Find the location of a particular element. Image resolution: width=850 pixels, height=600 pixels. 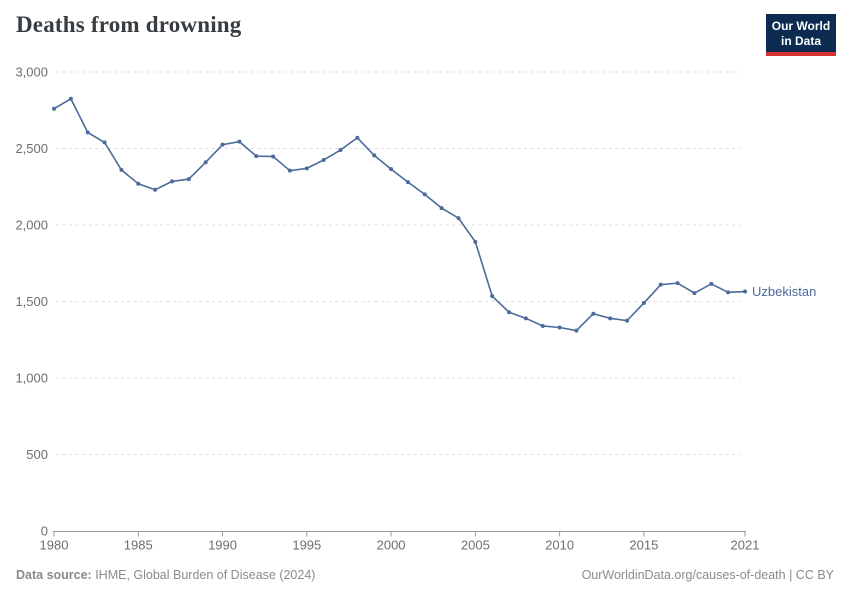

owid-logo-line1: Our World is located at coordinates (801, 26).